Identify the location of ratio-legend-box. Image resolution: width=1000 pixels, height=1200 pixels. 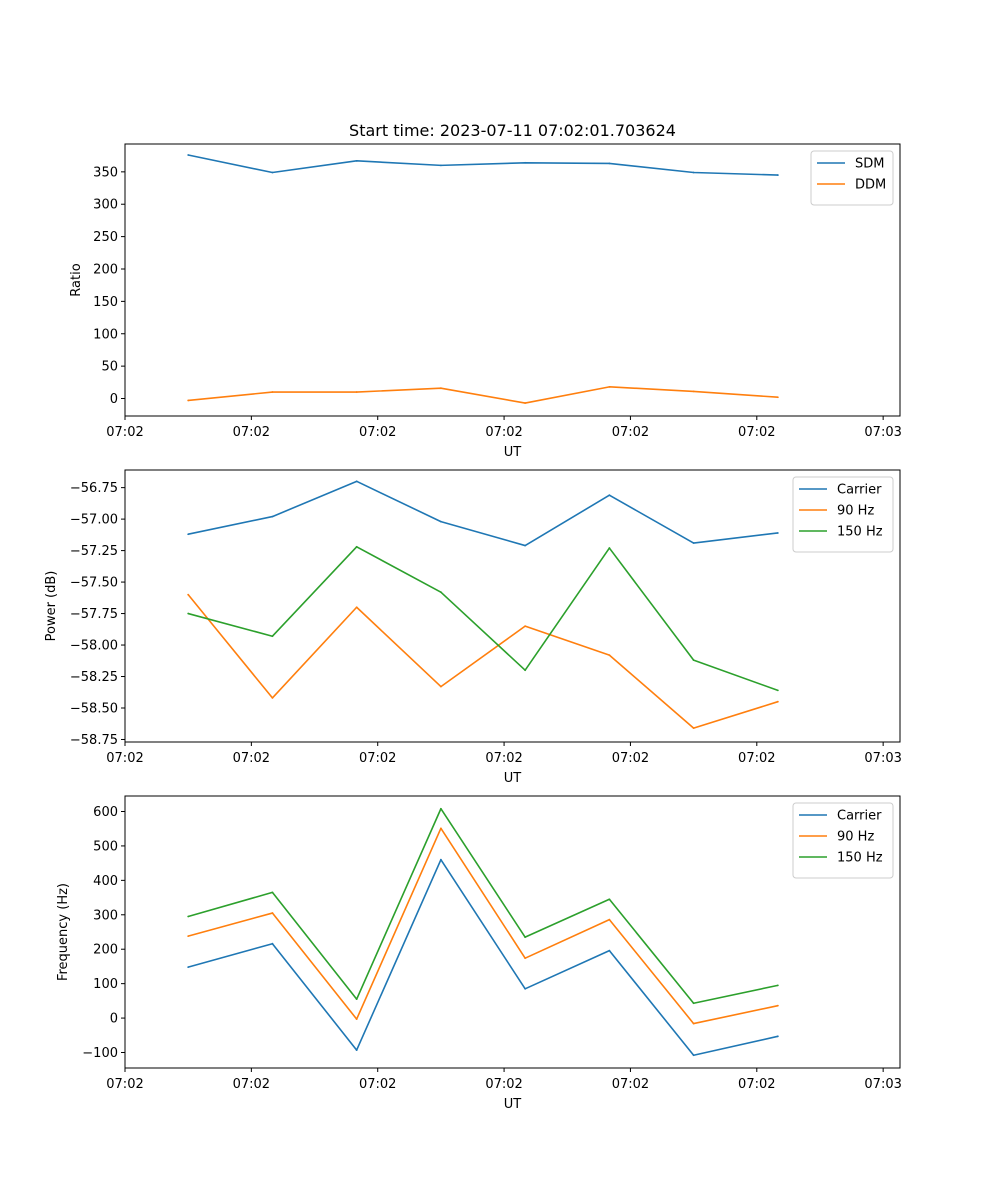
(852, 178).